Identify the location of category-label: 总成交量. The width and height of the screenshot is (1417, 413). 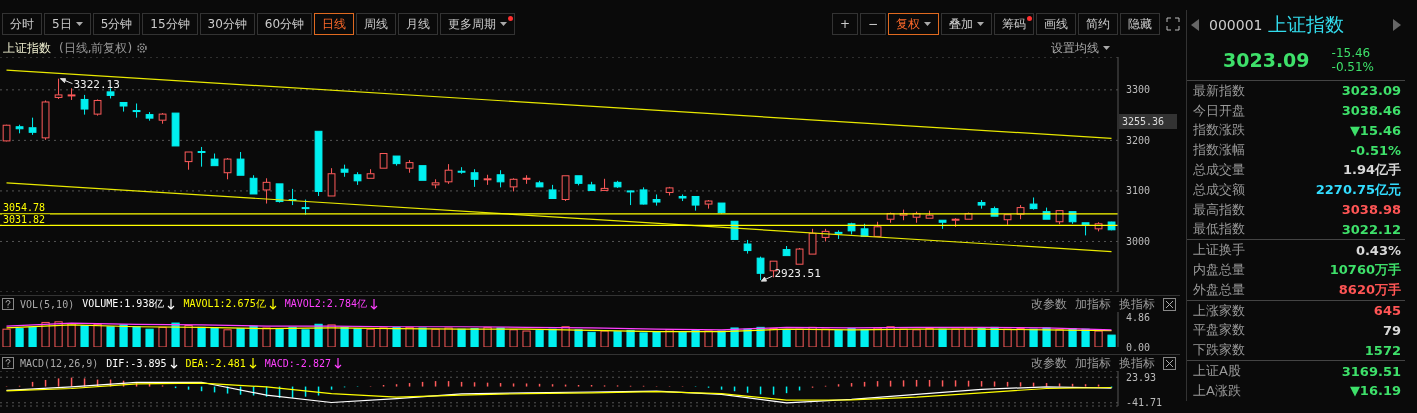
(1219, 170).